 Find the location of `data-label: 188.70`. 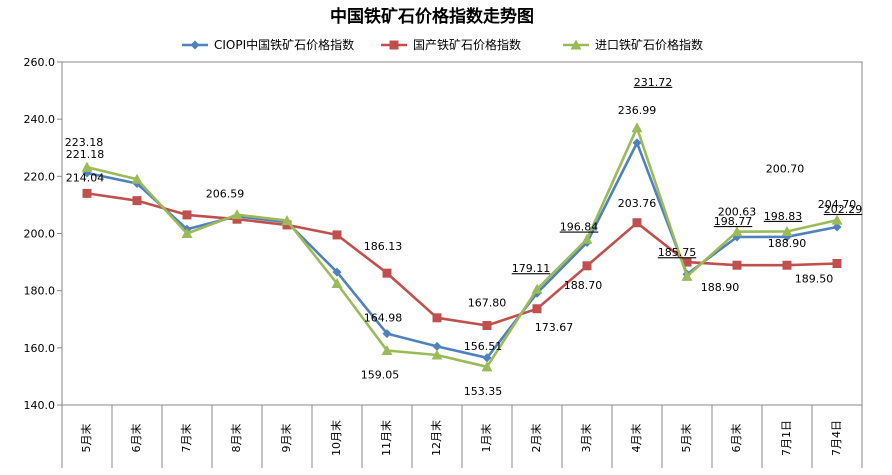

data-label: 188.70 is located at coordinates (583, 285).